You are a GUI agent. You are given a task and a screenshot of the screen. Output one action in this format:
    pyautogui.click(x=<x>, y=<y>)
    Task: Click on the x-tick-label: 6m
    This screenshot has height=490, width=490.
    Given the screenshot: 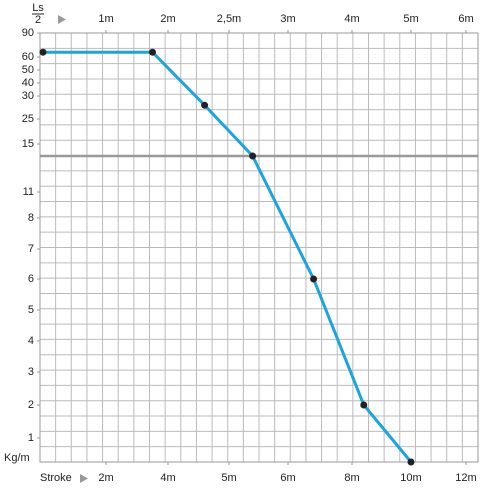 What is the action you would take?
    pyautogui.click(x=287, y=478)
    